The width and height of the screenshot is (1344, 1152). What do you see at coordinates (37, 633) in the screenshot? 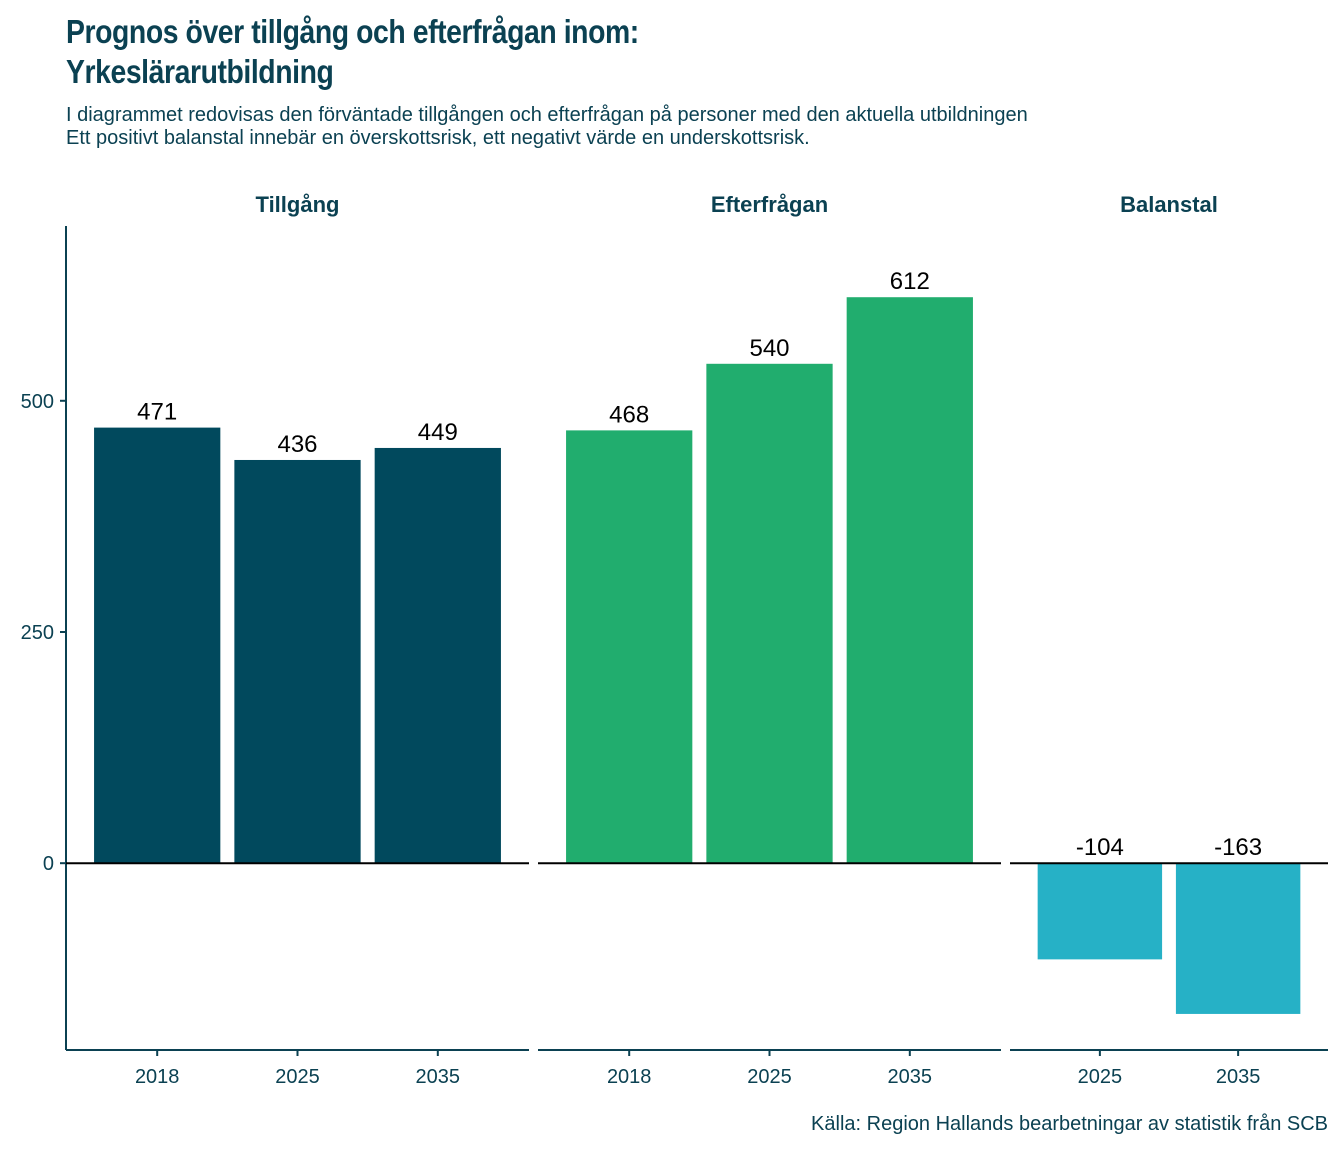
I see `y-tick-label: 250` at bounding box center [37, 633].